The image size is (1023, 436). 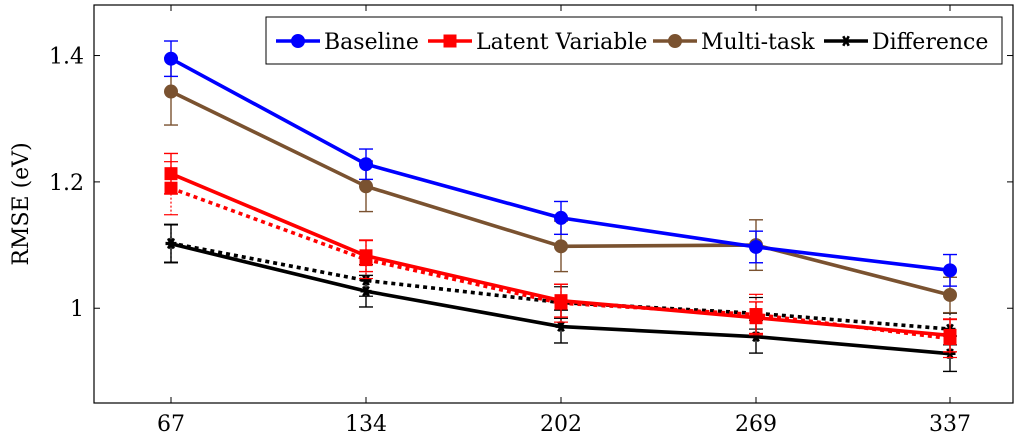 I want to click on legend-label: Multi-task, so click(x=758, y=42).